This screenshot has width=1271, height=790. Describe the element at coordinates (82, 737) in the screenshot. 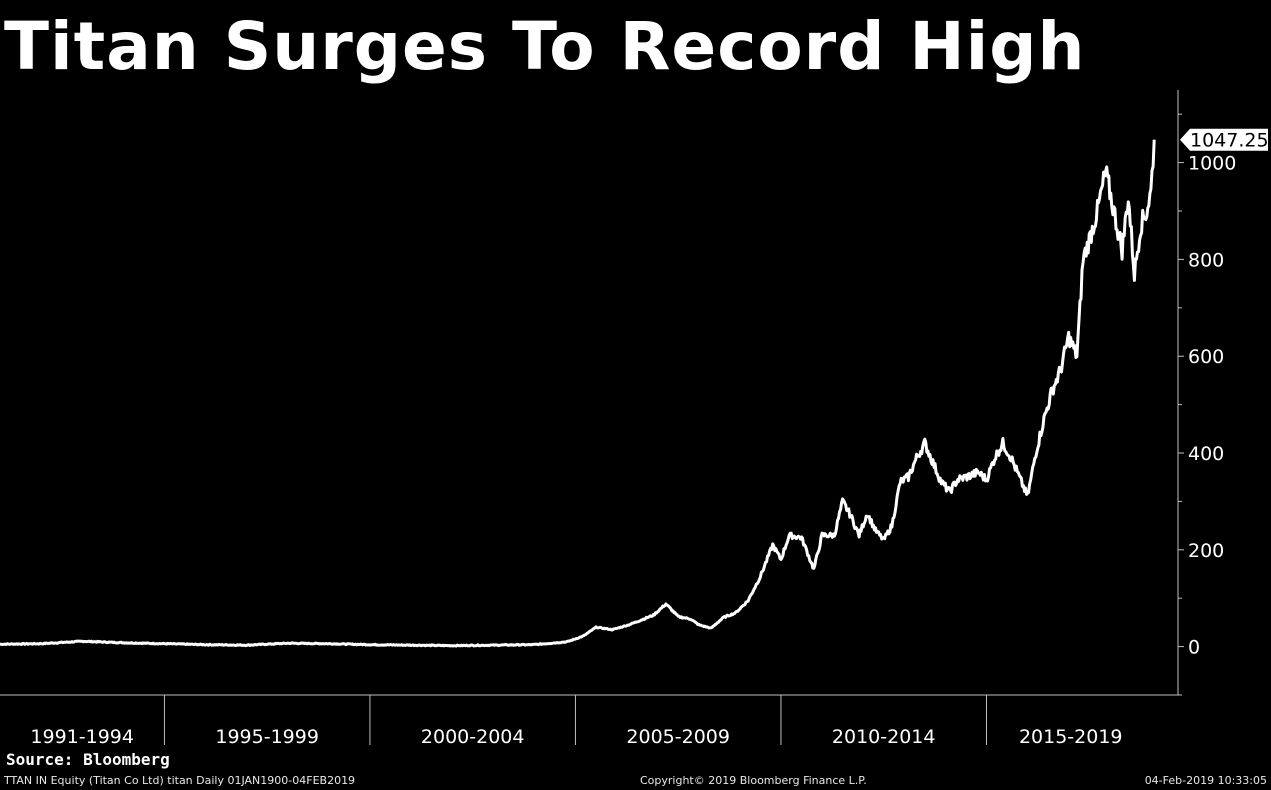

I see `x-group-label: 1991-1994` at that location.